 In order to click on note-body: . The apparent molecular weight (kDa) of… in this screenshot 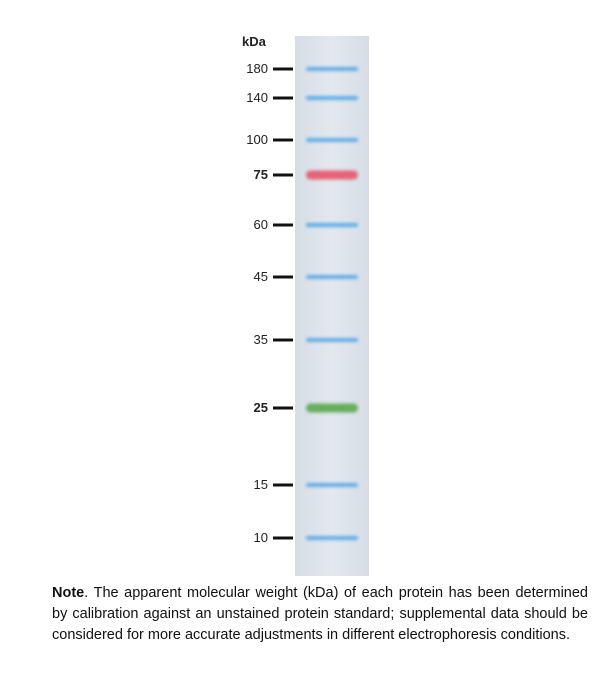, I will do `click(320, 614)`.